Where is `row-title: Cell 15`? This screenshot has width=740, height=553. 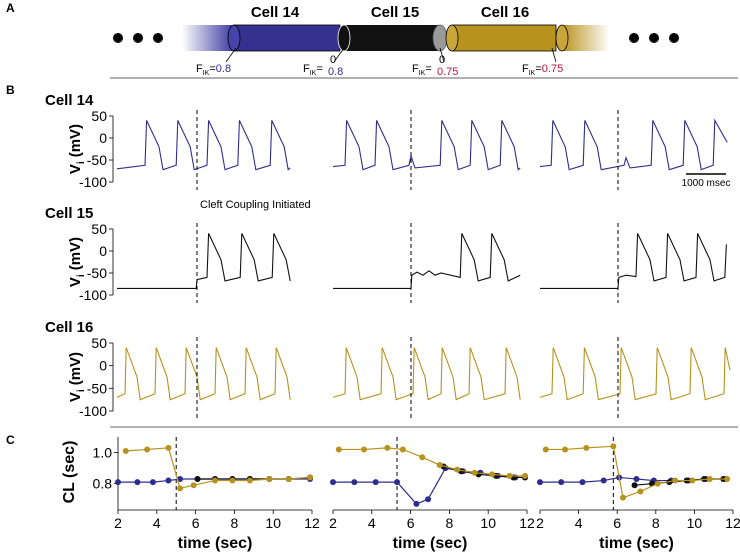 row-title: Cell 15 is located at coordinates (69, 213).